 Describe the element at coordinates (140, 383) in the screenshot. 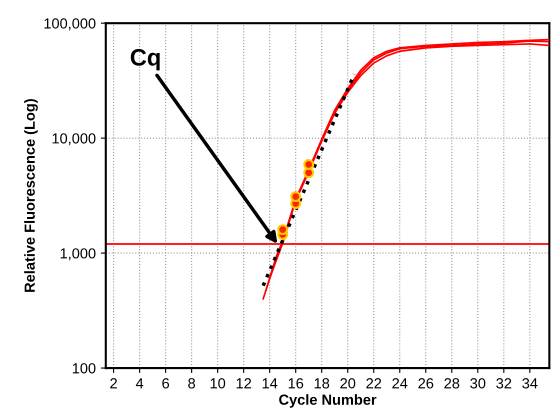

I see `x-tick-label: 4` at that location.